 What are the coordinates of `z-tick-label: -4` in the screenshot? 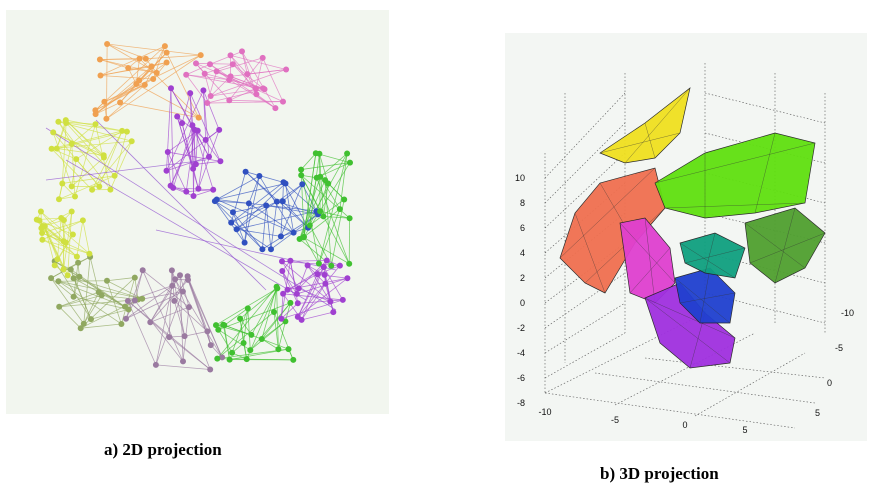 It's located at (521, 353).